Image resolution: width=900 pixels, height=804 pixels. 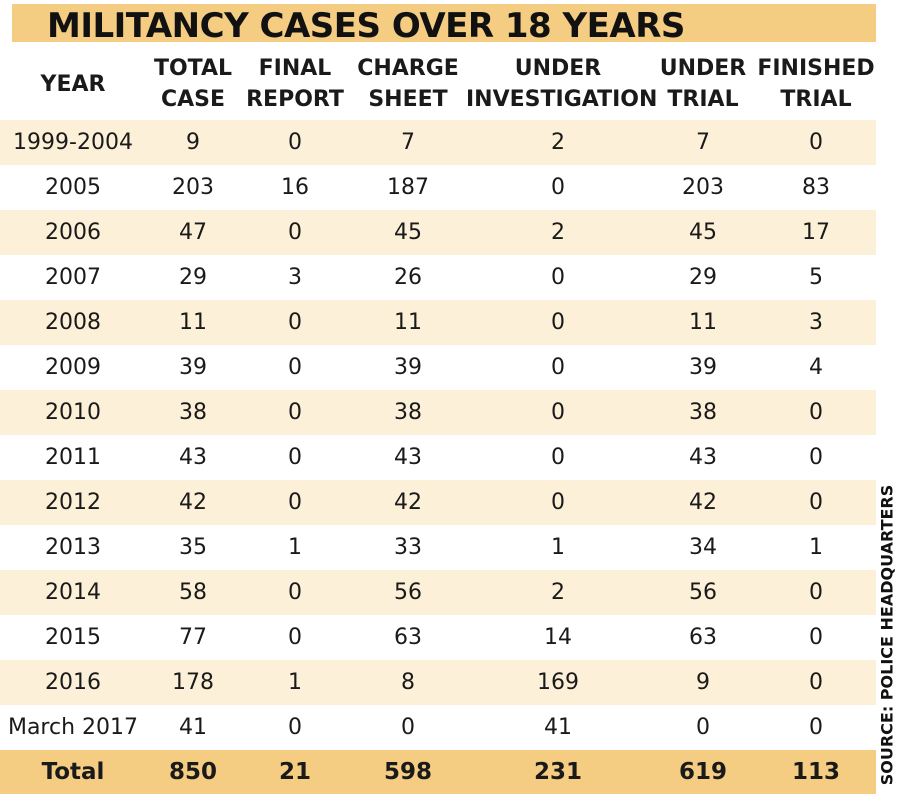 I want to click on cell-charge-sheet: 7, so click(x=408, y=142).